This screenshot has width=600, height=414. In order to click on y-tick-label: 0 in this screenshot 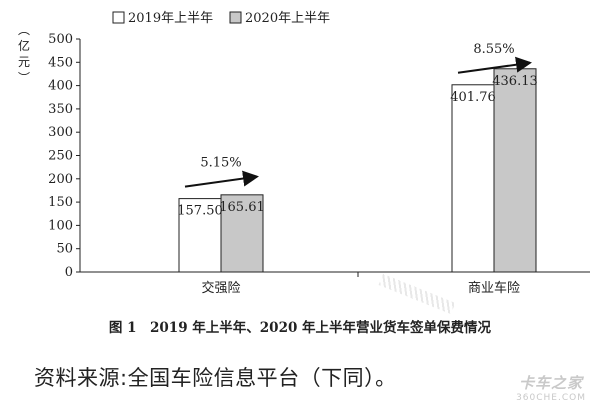, I will do `click(69, 272)`.